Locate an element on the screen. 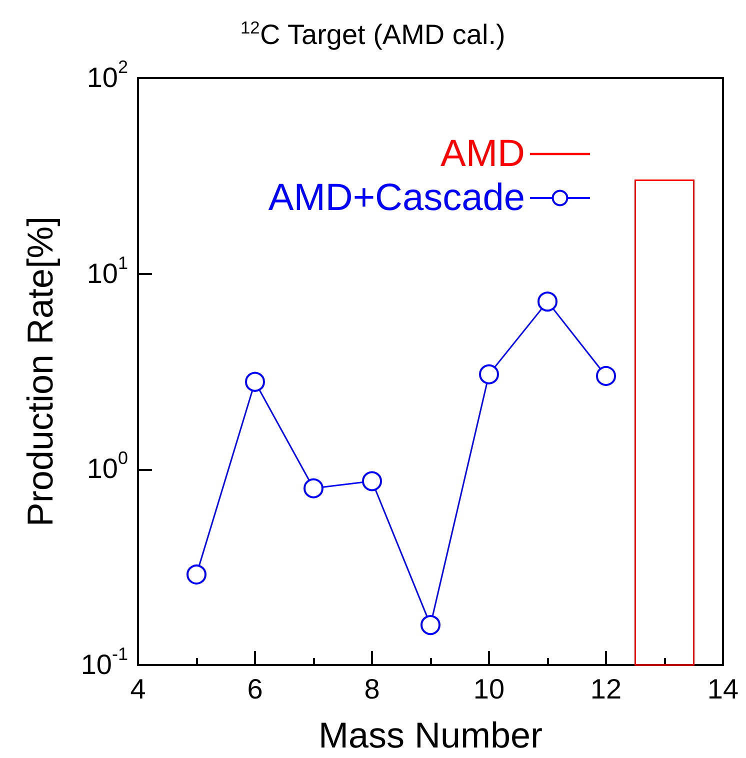 The image size is (746, 758). x-tick-label: 8 is located at coordinates (372, 689).